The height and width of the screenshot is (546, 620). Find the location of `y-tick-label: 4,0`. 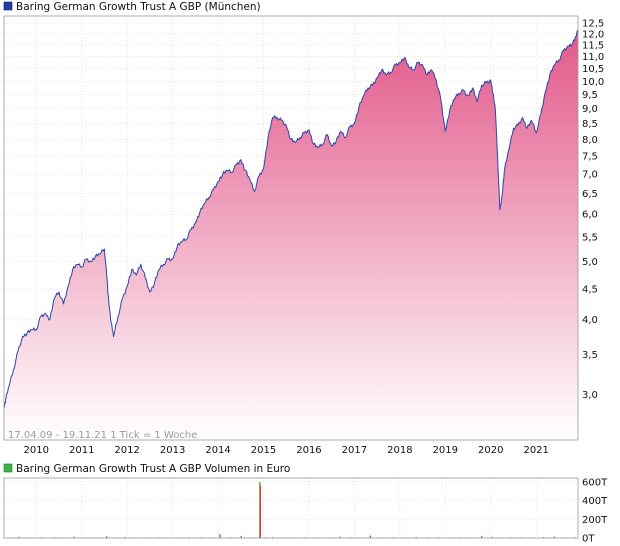

y-tick-label: 4,0 is located at coordinates (590, 320).